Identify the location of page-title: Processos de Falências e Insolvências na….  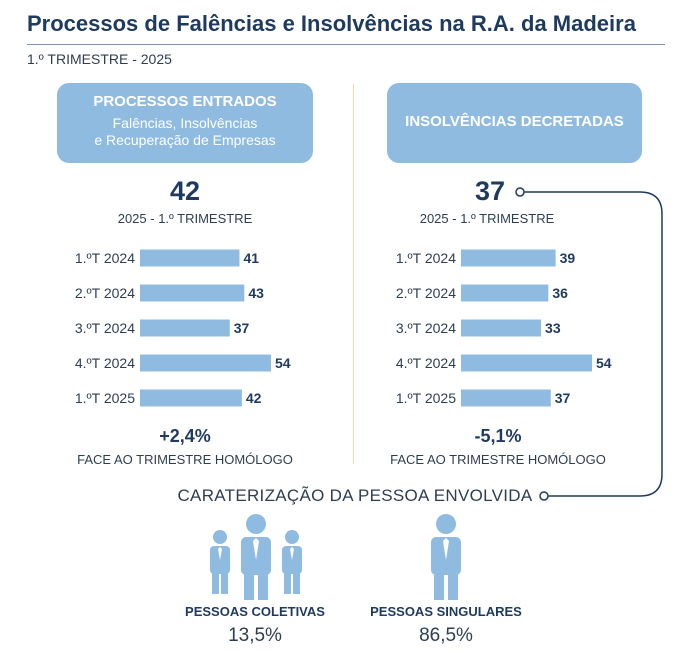
(331, 23).